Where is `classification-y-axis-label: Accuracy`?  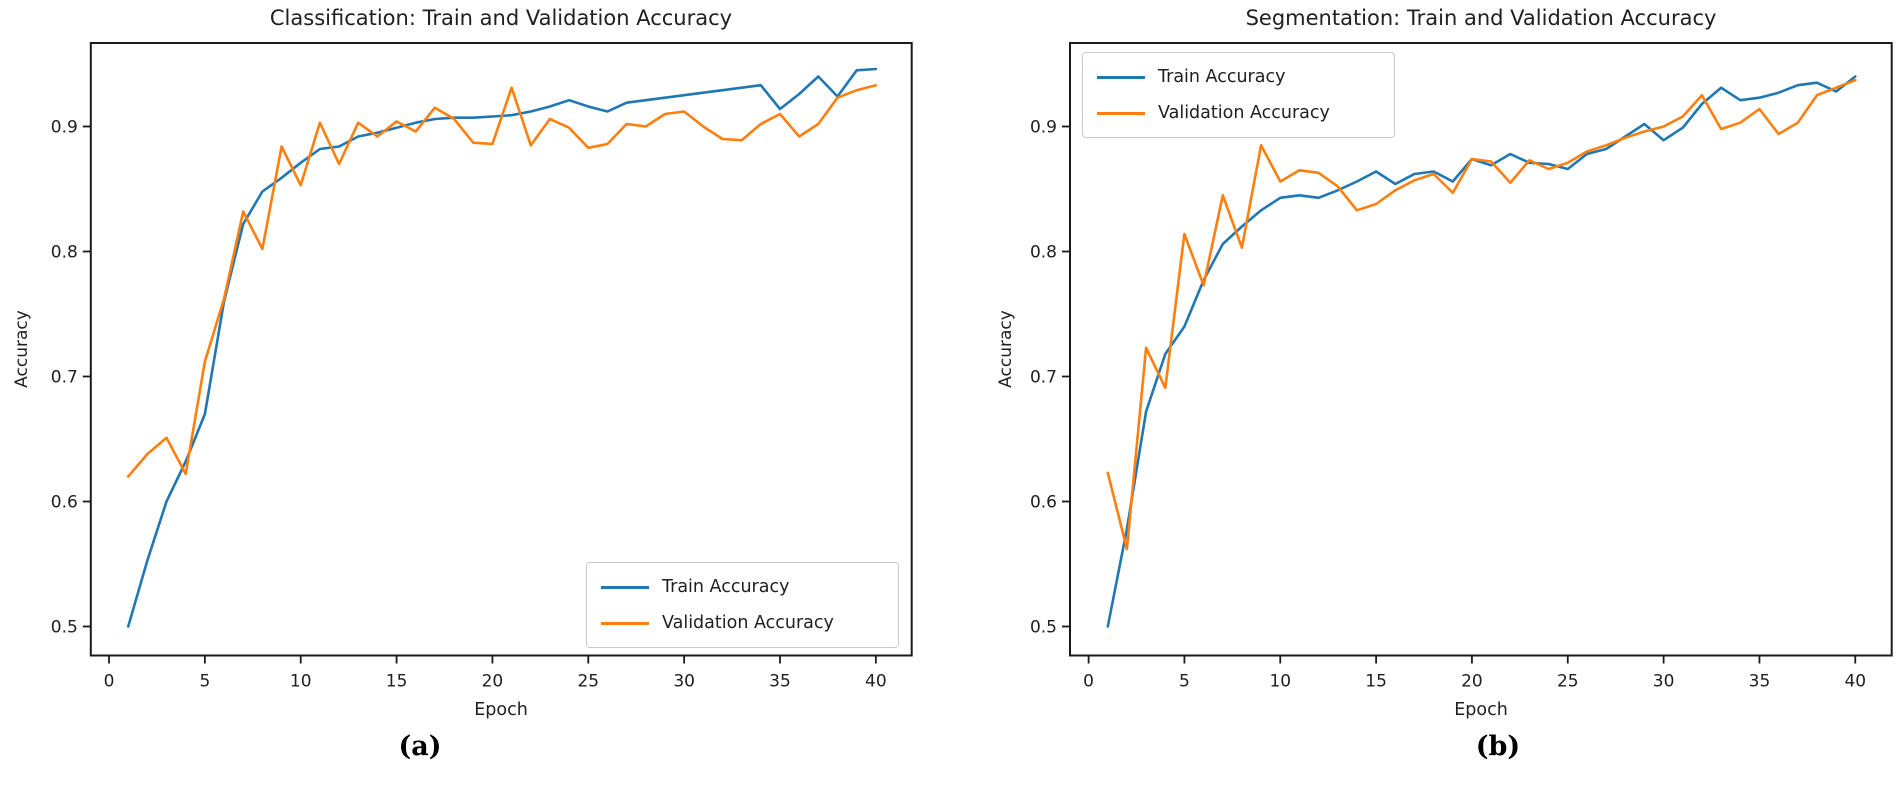 classification-y-axis-label: Accuracy is located at coordinates (22, 349).